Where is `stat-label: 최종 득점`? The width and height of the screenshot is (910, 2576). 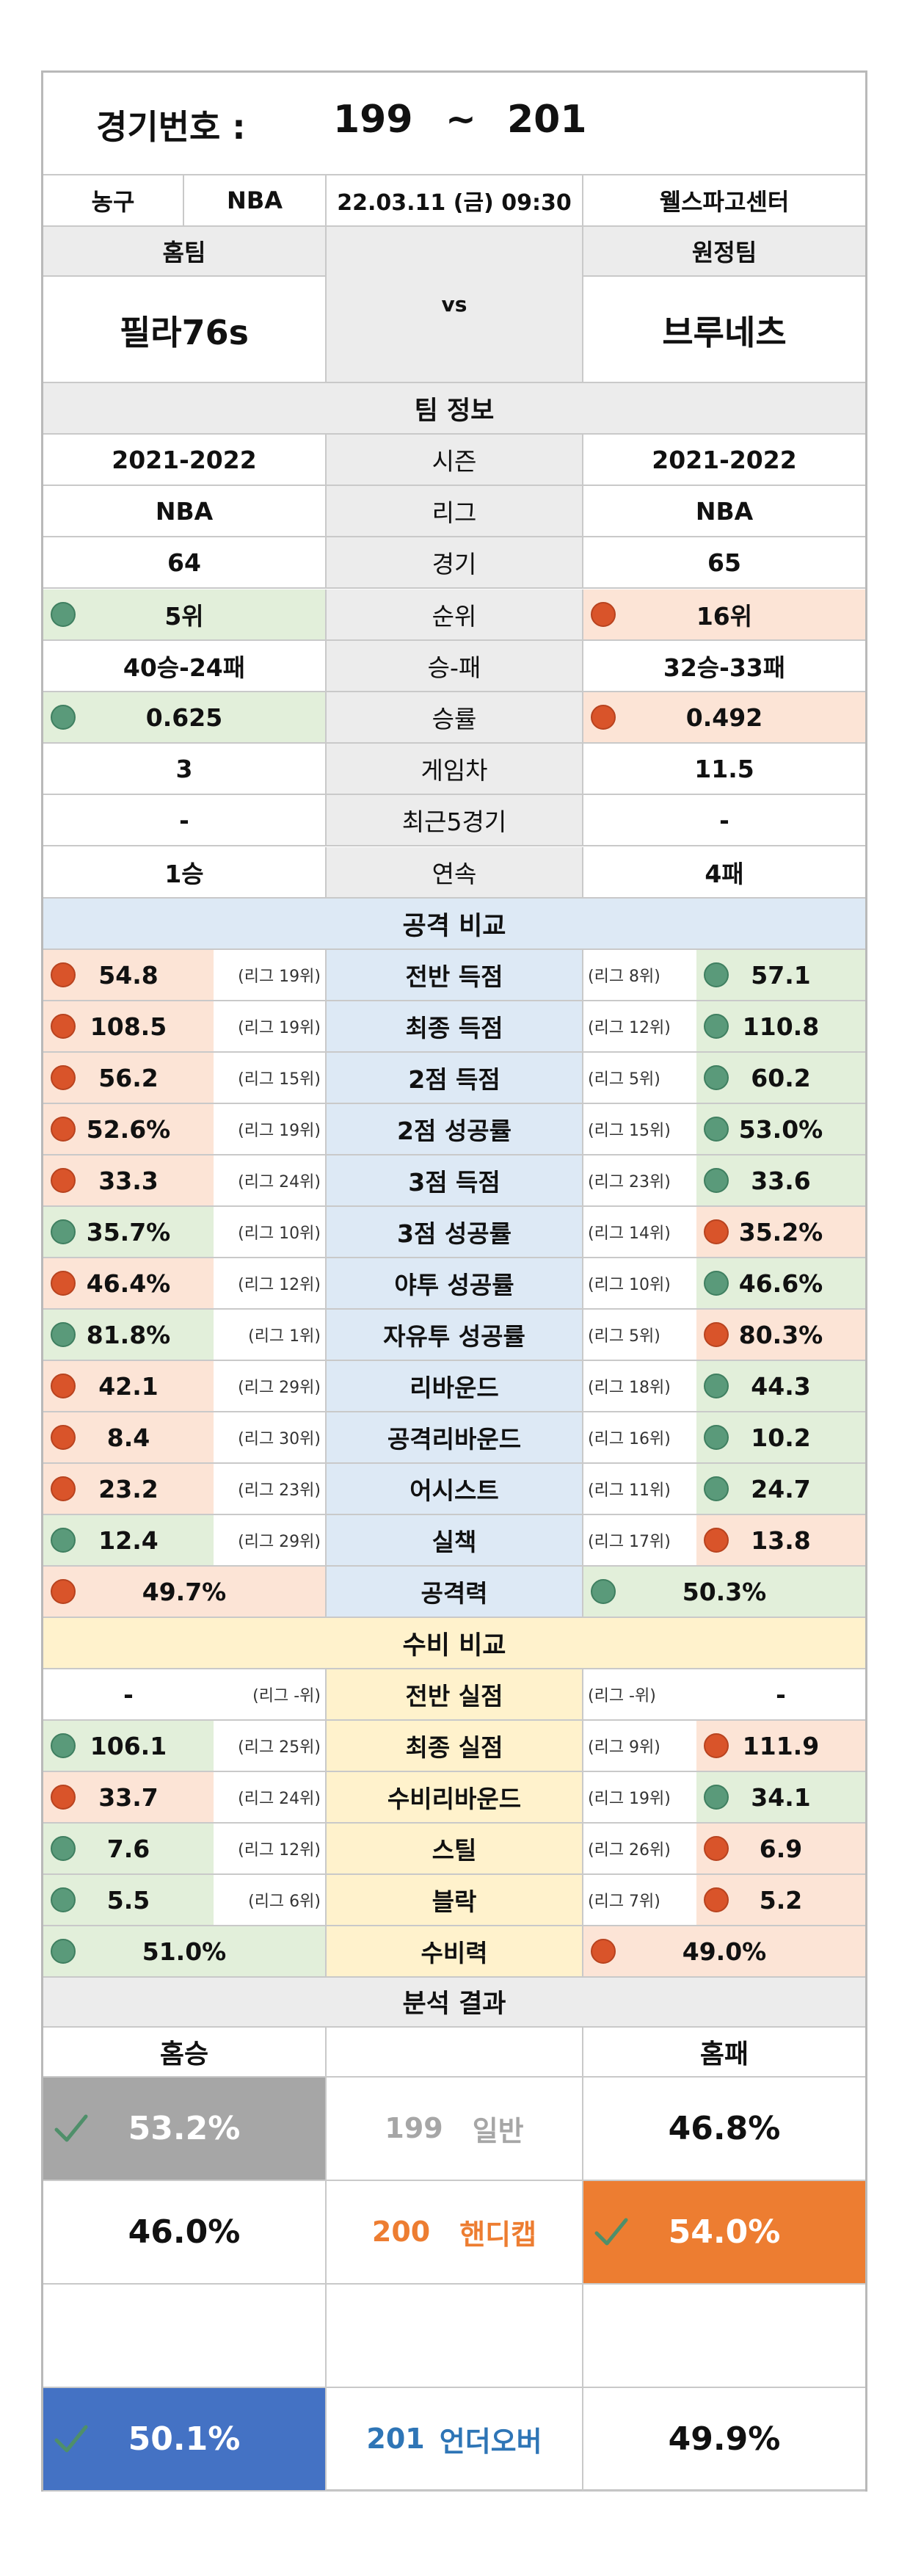 stat-label: 최종 득점 is located at coordinates (455, 1026).